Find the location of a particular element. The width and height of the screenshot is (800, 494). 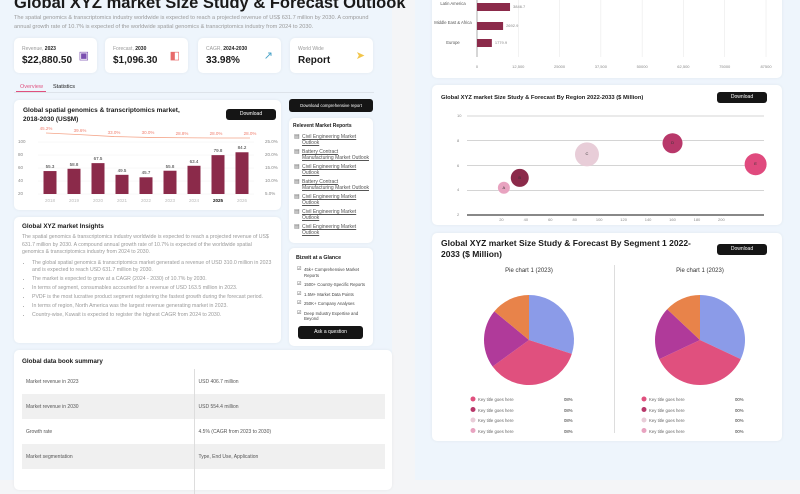

bubble-label: C is located at coordinates (587, 154).